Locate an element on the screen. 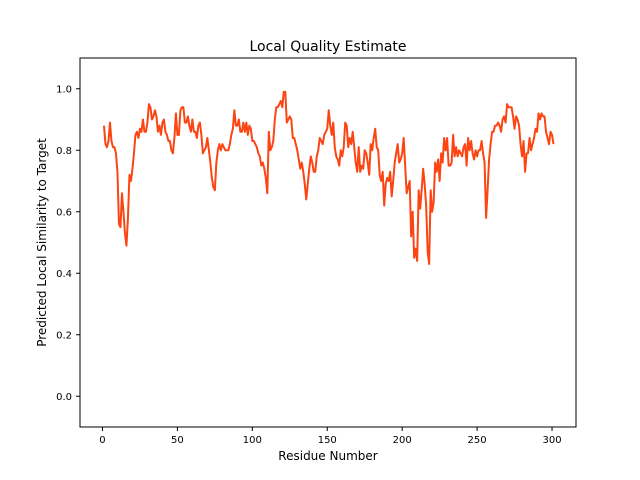 The width and height of the screenshot is (640, 480). x-tick-label: 100 is located at coordinates (252, 440).